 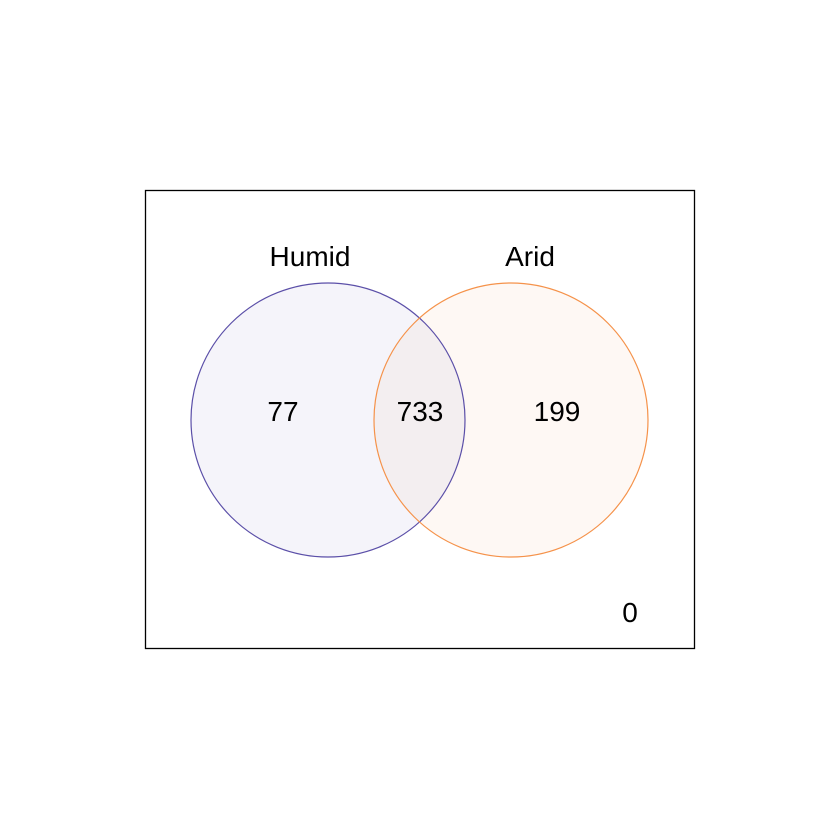 What do you see at coordinates (530, 256) in the screenshot?
I see `arid-set-label: Arid` at bounding box center [530, 256].